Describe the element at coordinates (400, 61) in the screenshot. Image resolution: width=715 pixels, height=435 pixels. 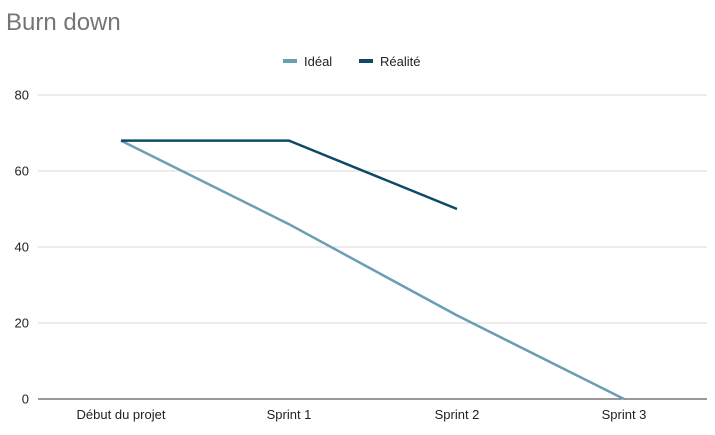
I see `legend-label-realite: Réalité` at that location.